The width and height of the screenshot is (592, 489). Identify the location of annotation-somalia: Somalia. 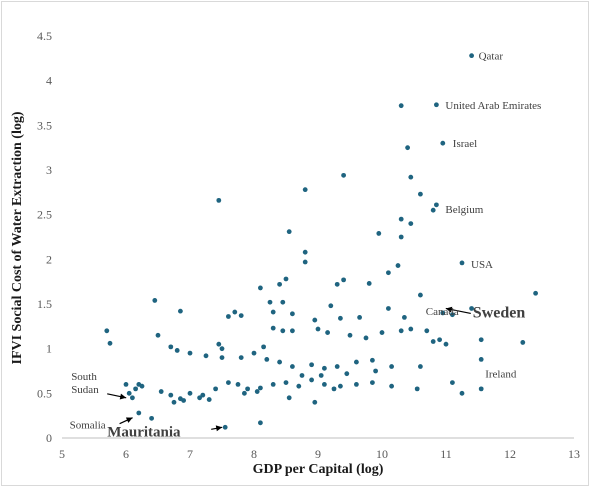
(88, 426).